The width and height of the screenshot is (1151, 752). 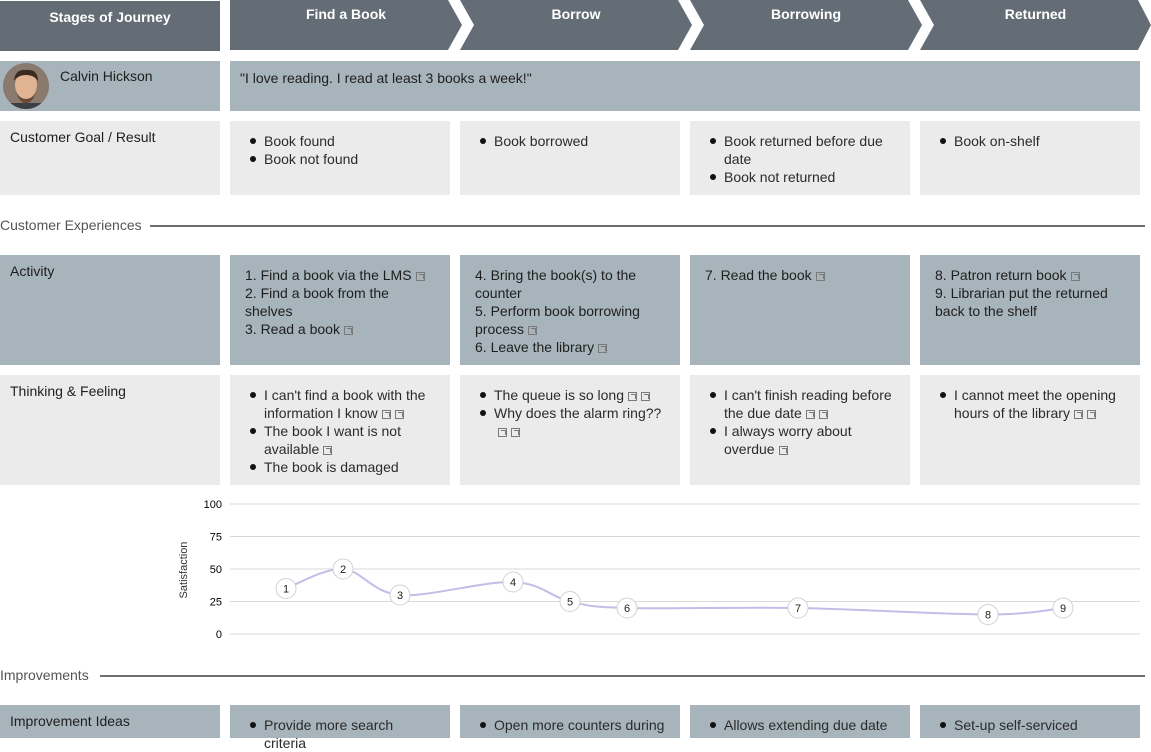 I want to click on list-item: Open more counters during, so click(x=563, y=725).